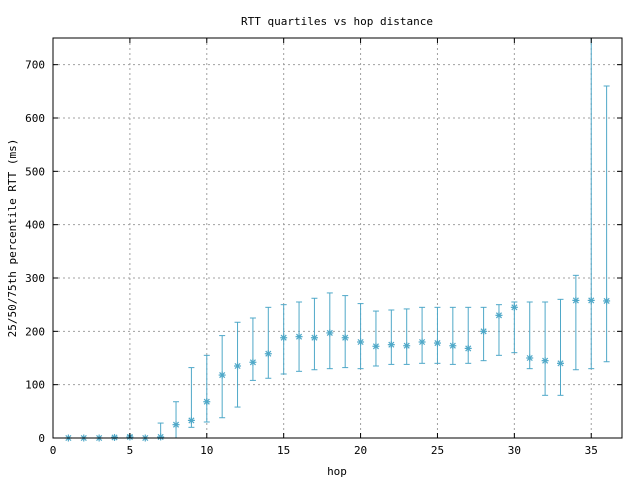  Describe the element at coordinates (53, 450) in the screenshot. I see `x-tick-label: 0` at that location.